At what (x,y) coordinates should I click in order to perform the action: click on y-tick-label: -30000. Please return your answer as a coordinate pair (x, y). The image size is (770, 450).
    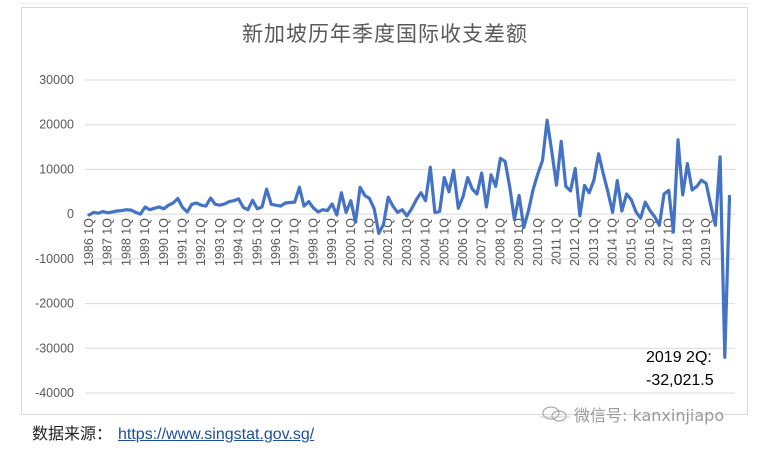
    Looking at the image, I should click on (54, 348).